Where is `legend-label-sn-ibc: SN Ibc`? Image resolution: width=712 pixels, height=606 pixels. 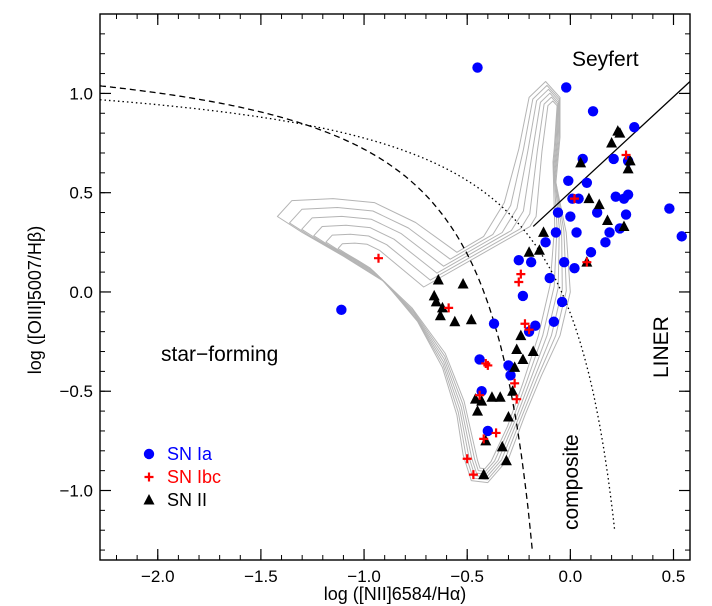 legend-label-sn-ibc: SN Ibc is located at coordinates (194, 477).